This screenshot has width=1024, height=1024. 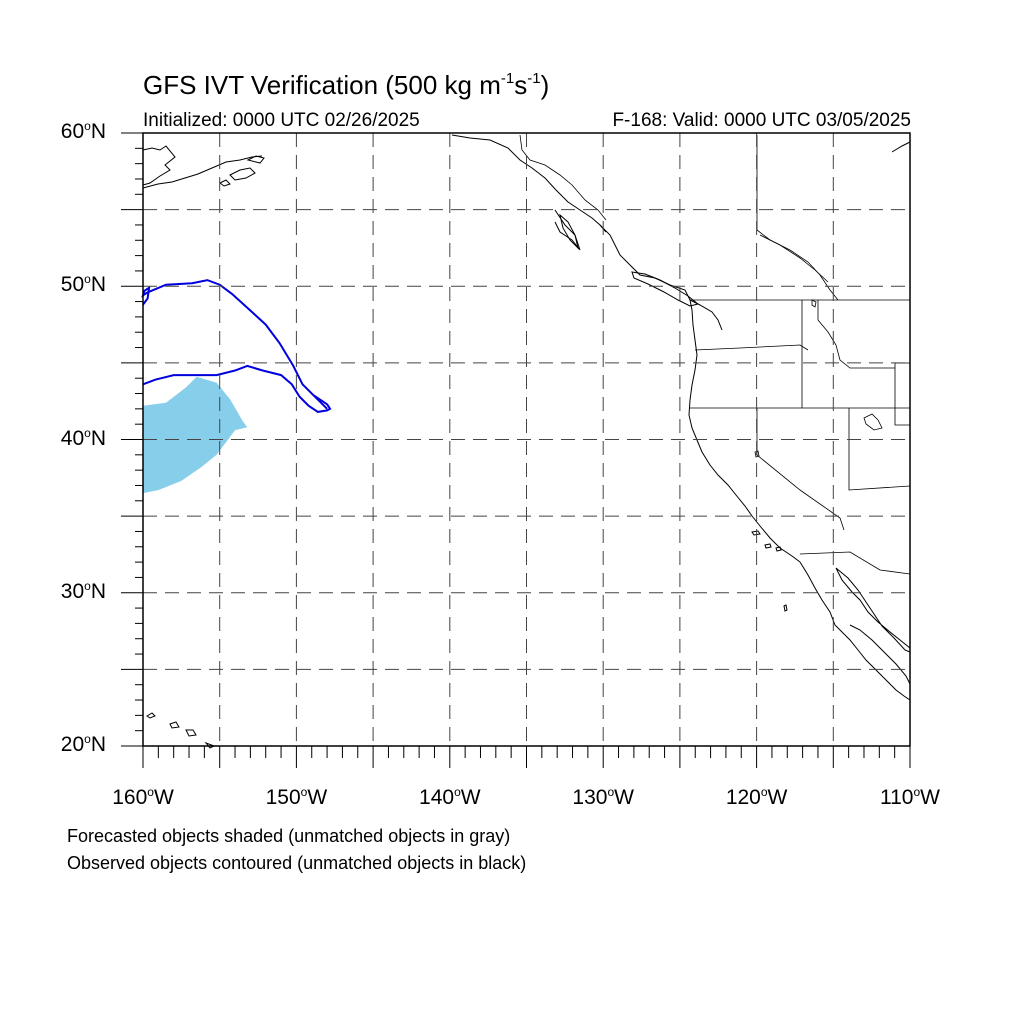 What do you see at coordinates (563, 177) in the screenshot?
I see `alaska-canada-border` at bounding box center [563, 177].